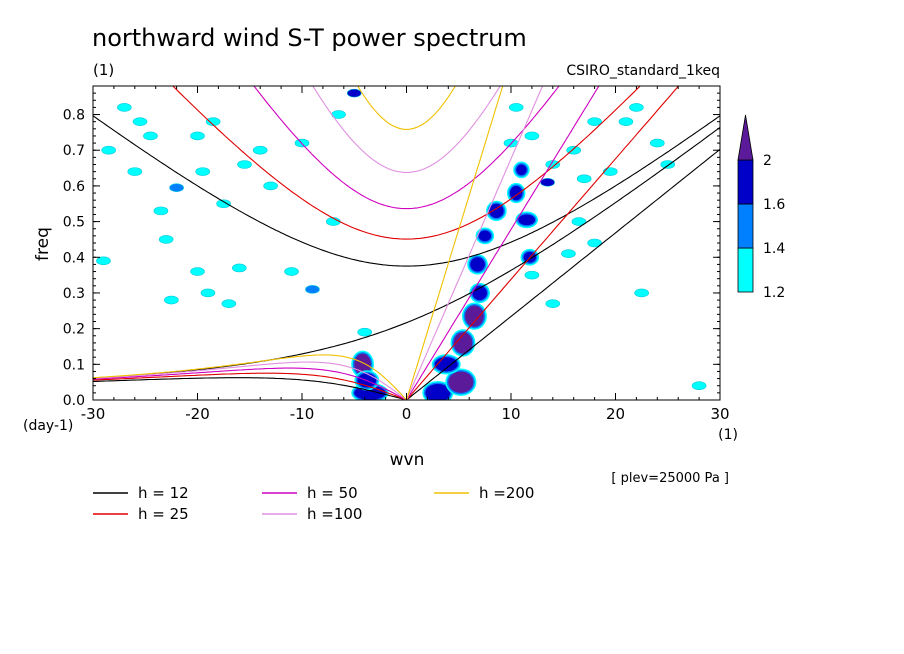 Image resolution: width=904 pixels, height=654 pixels. What do you see at coordinates (407, 460) in the screenshot?
I see `x-axis-label: wvn` at bounding box center [407, 460].